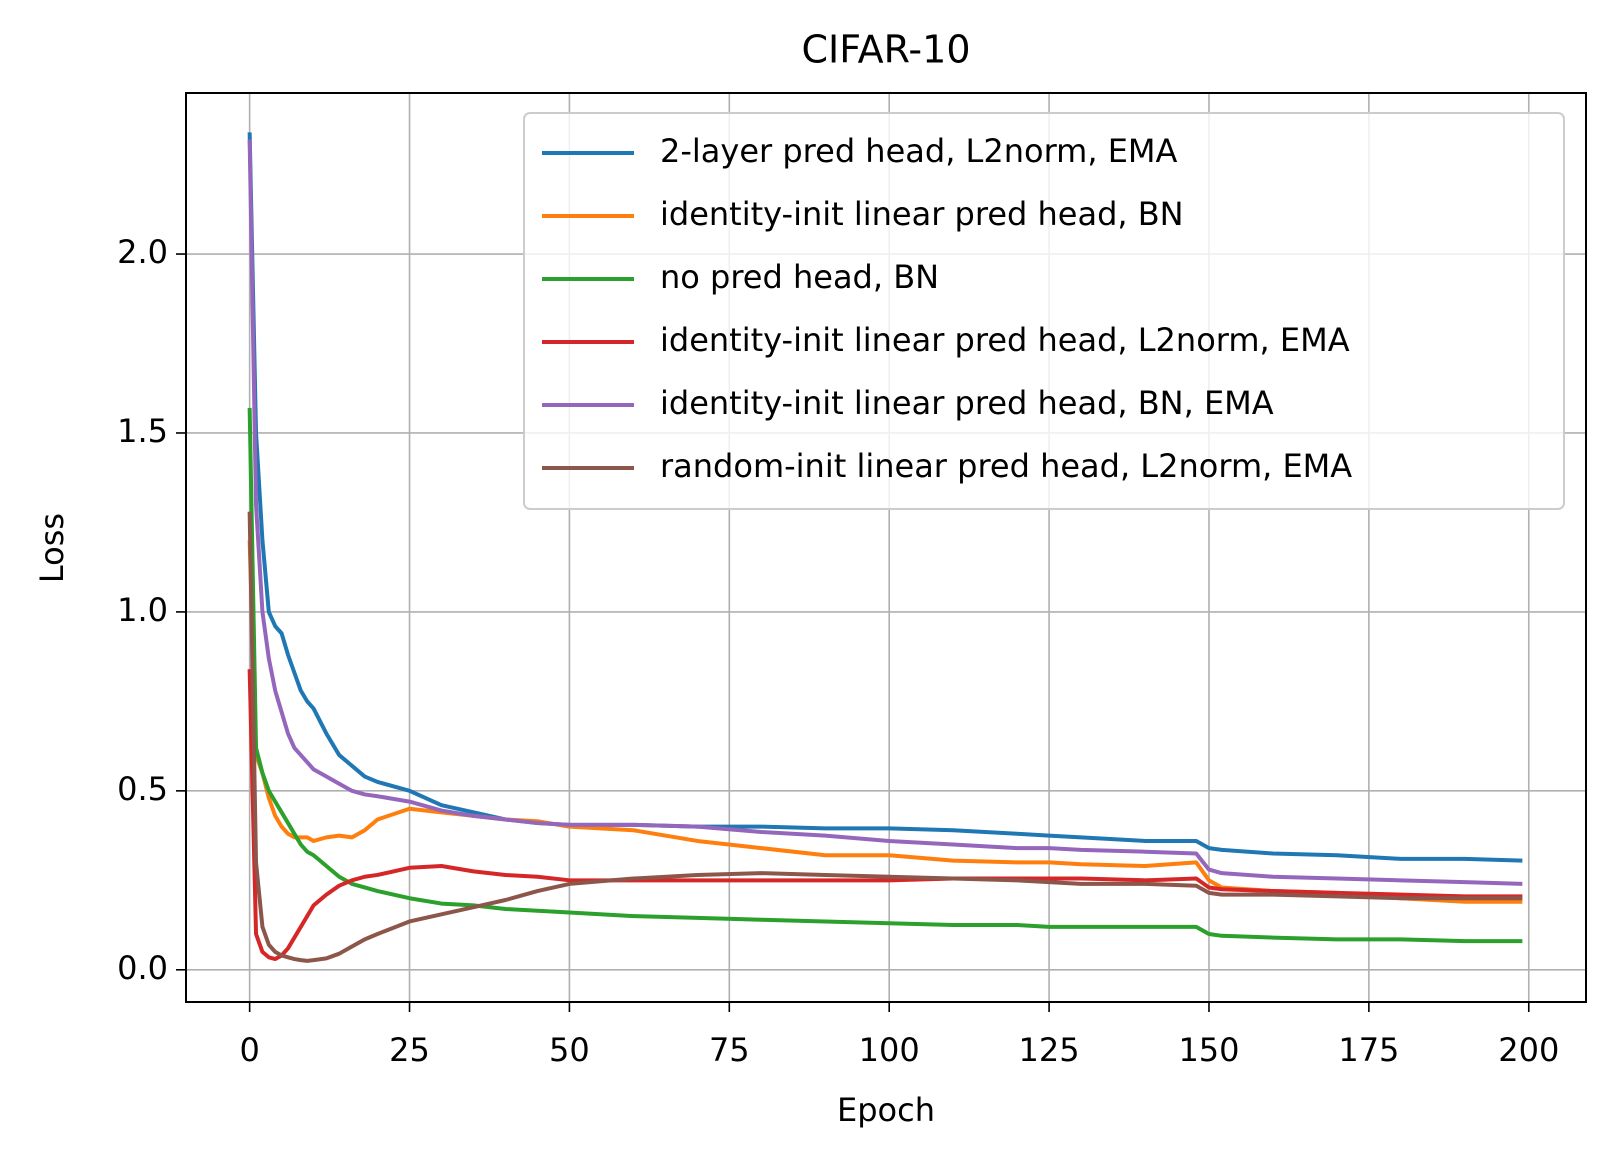 The height and width of the screenshot is (1158, 1609). What do you see at coordinates (889, 1050) in the screenshot?
I see `x-tick-label: 100` at bounding box center [889, 1050].